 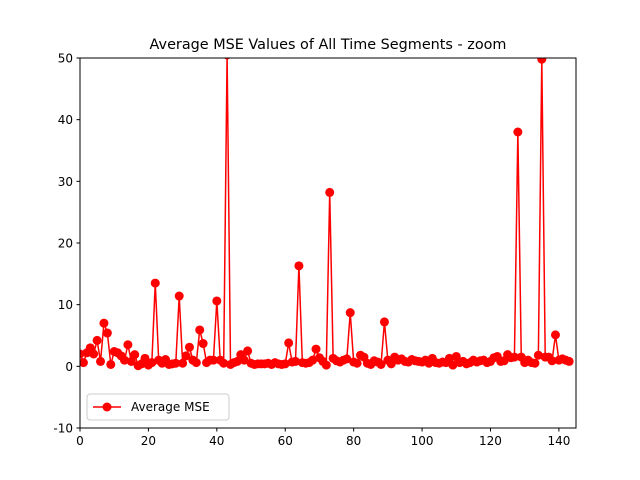 I want to click on x-tick-label: 20, so click(x=148, y=441).